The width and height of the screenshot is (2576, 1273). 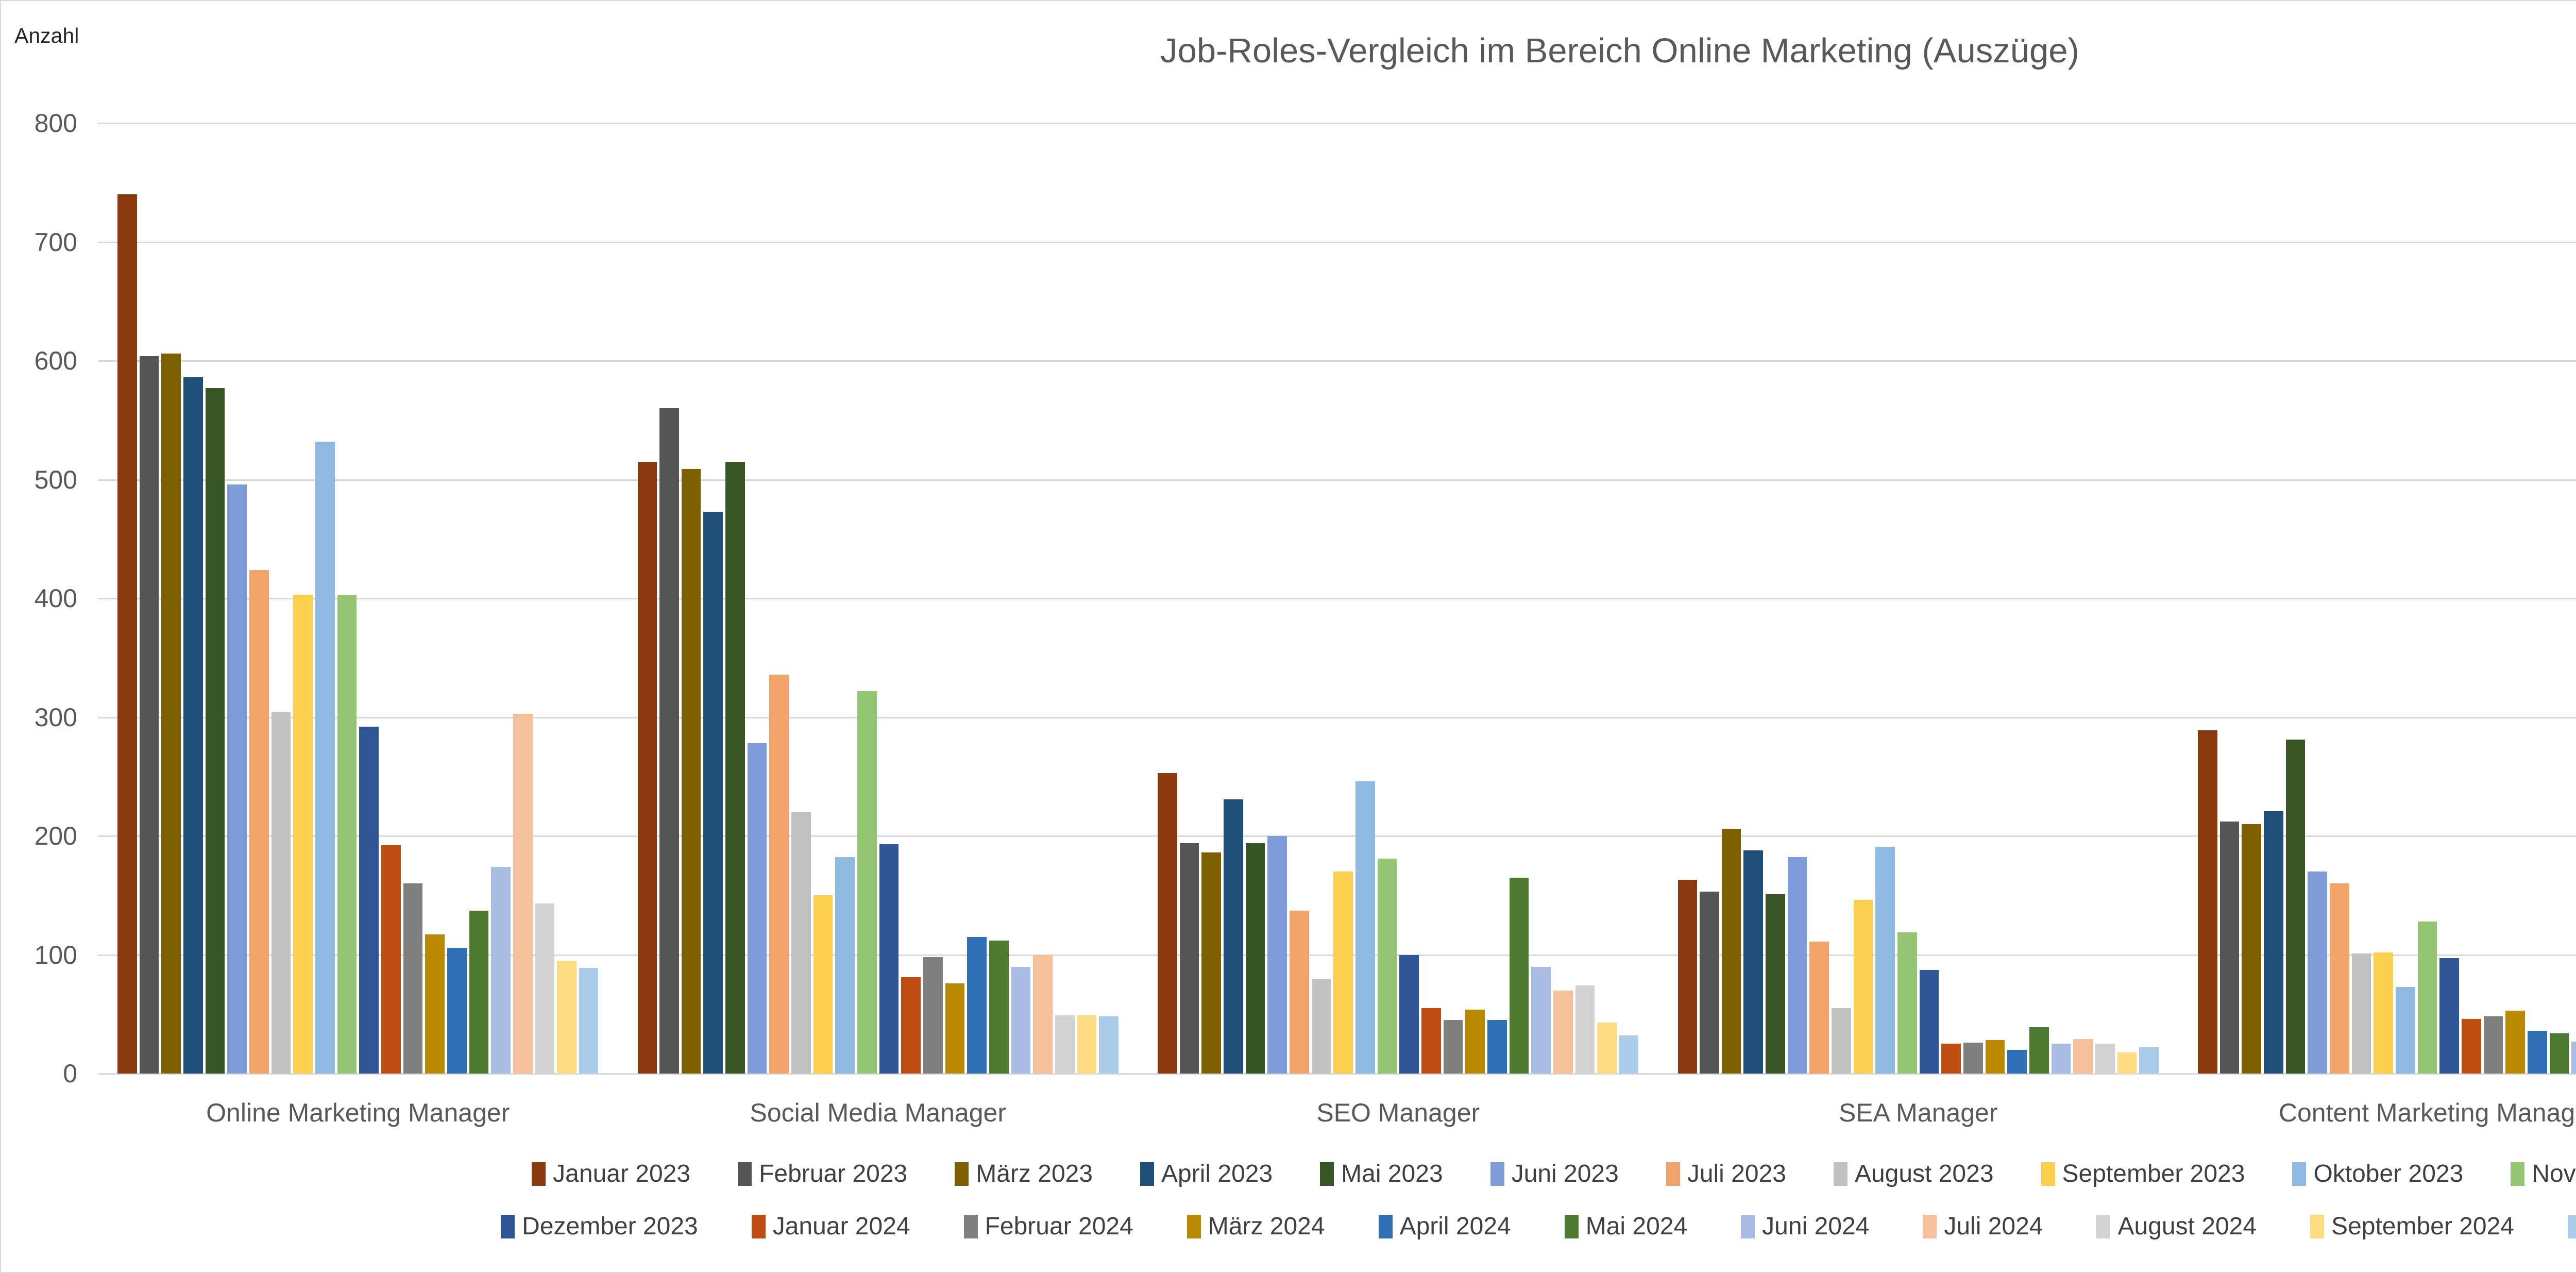 What do you see at coordinates (1736, 1173) in the screenshot?
I see `legend-label: Juli 2023` at bounding box center [1736, 1173].